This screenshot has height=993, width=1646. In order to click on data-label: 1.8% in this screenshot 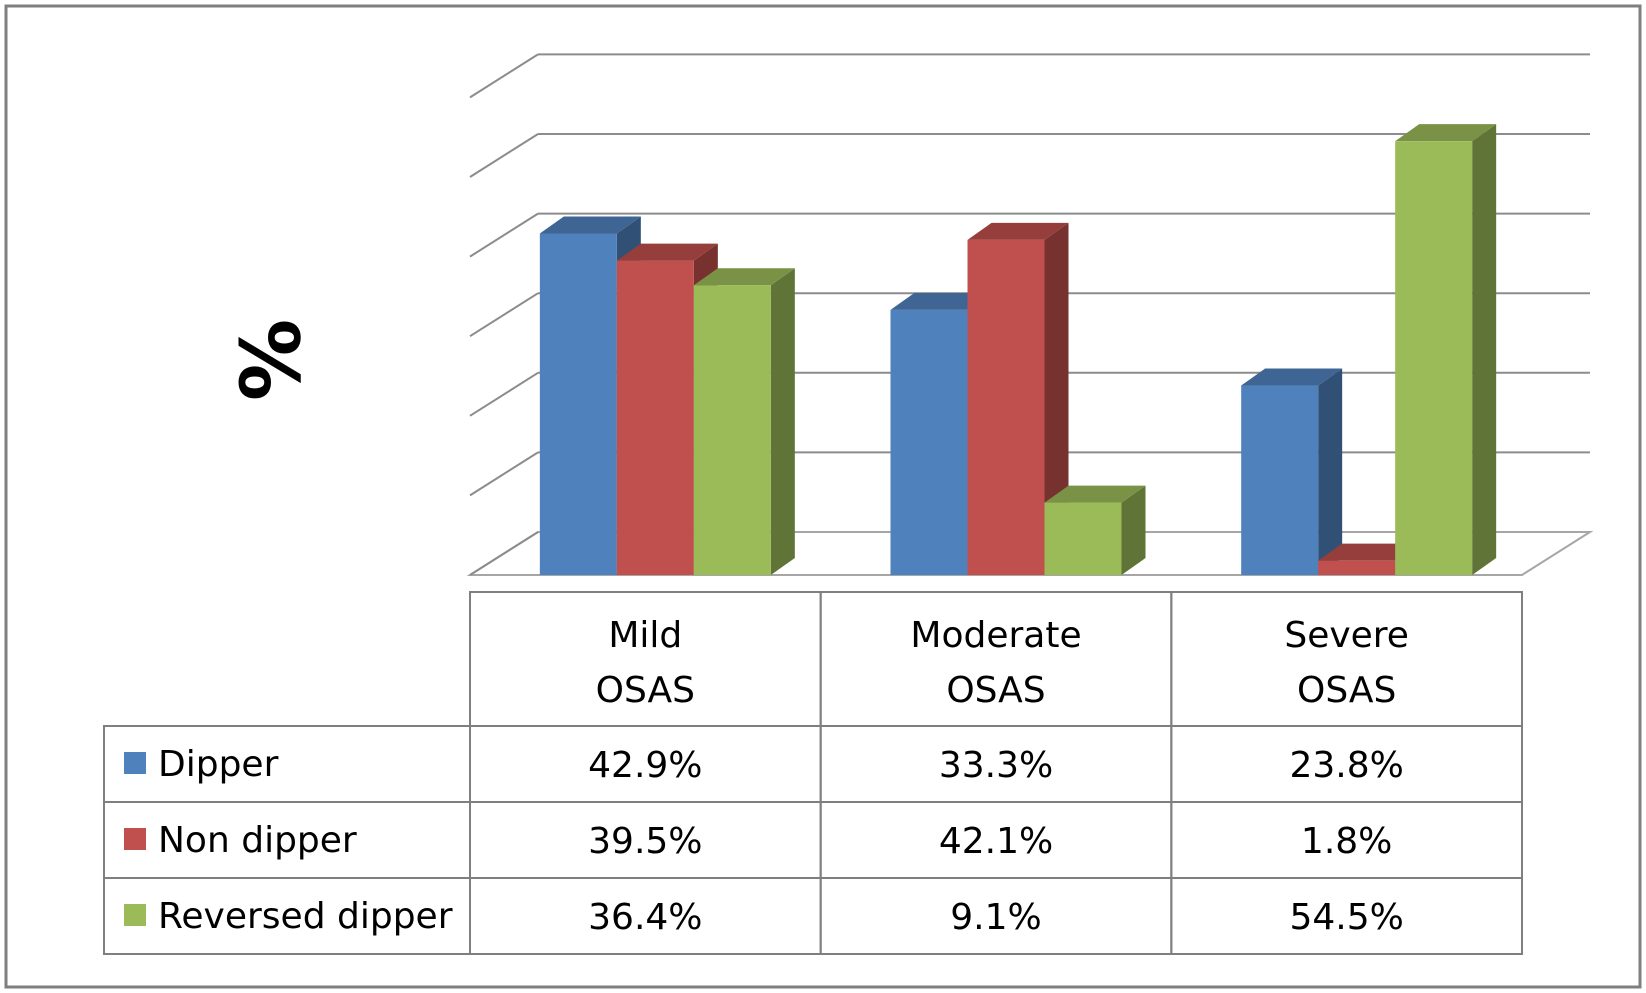, I will do `click(1346, 841)`.